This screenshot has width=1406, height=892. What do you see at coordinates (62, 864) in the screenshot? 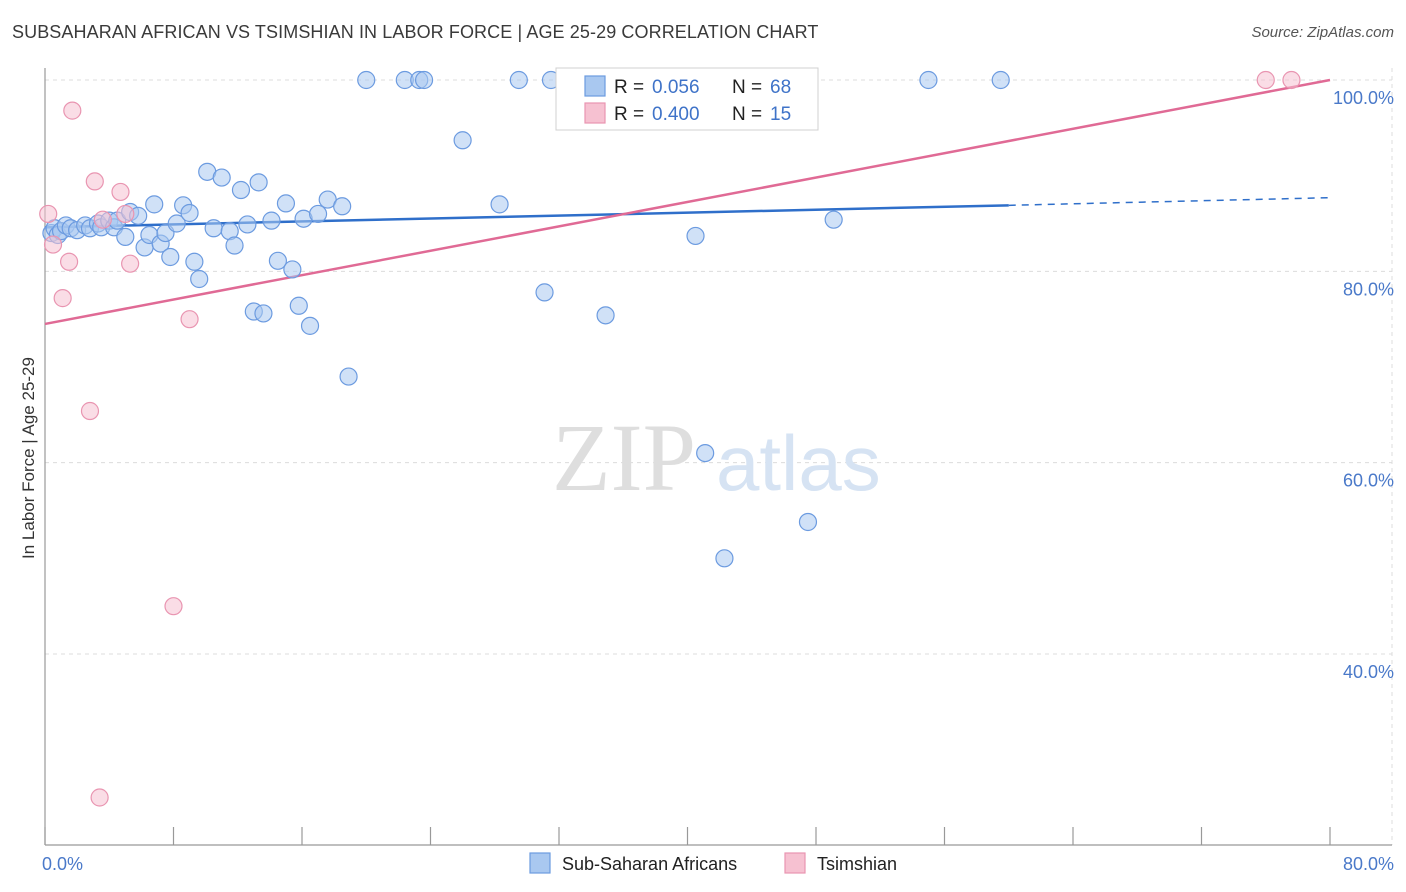
I see `x-tick-label: 0.0%` at bounding box center [62, 864].